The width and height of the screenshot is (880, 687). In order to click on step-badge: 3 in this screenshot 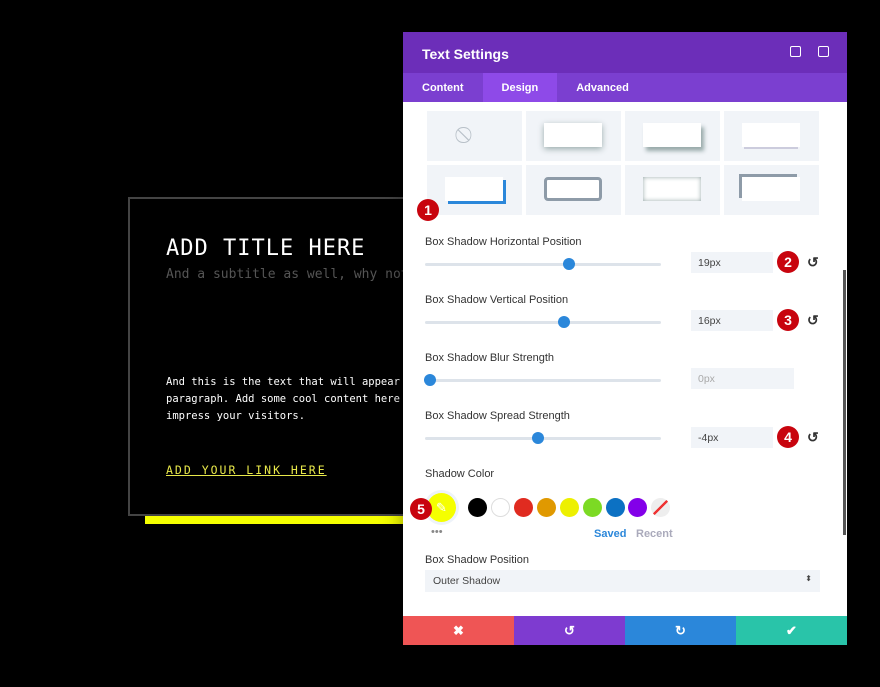, I will do `click(788, 320)`.